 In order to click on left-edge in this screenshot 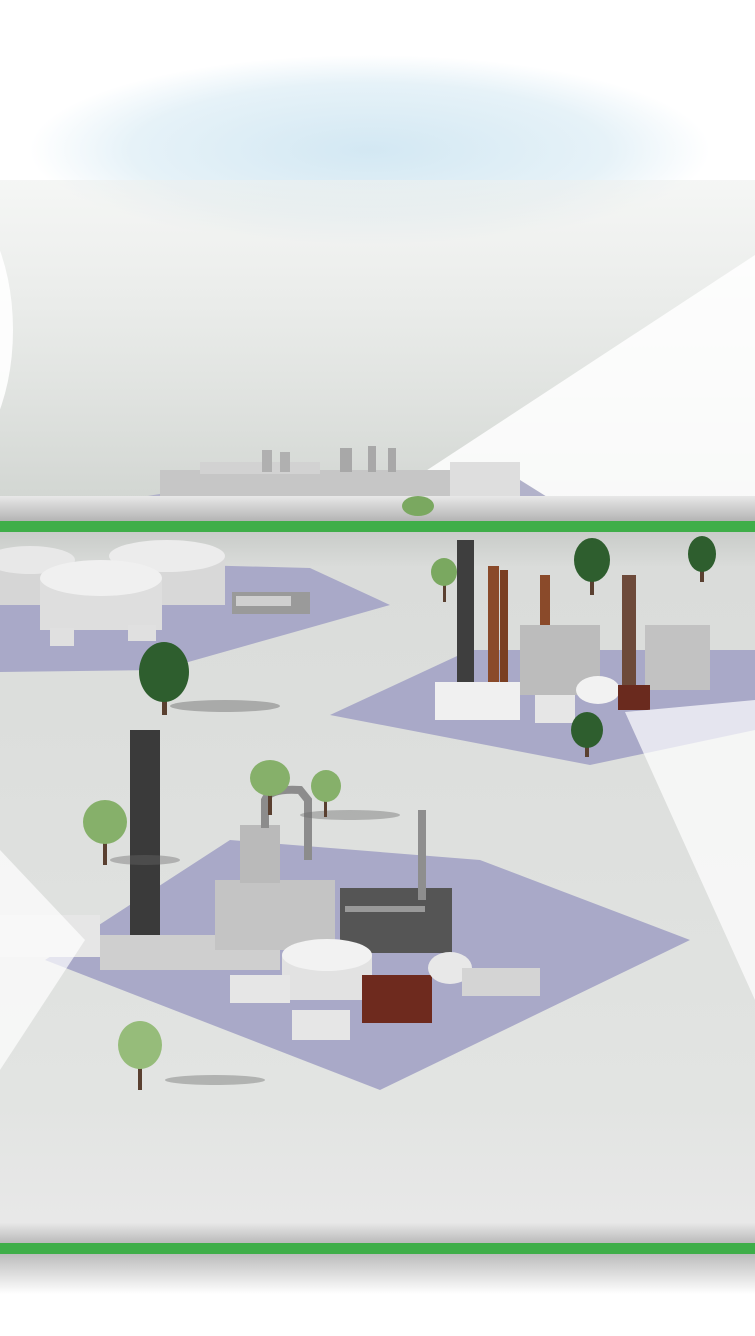, I will do `click(50, 960)`.